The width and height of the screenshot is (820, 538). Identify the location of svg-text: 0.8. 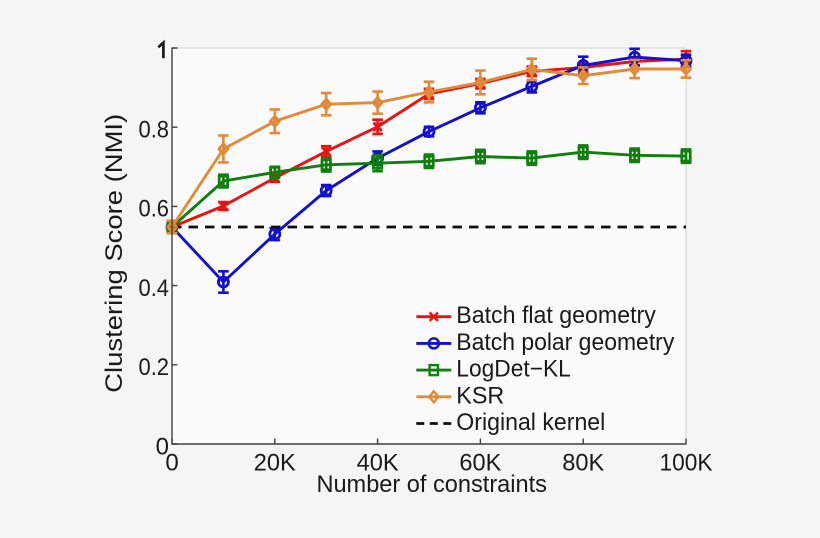
(154, 130).